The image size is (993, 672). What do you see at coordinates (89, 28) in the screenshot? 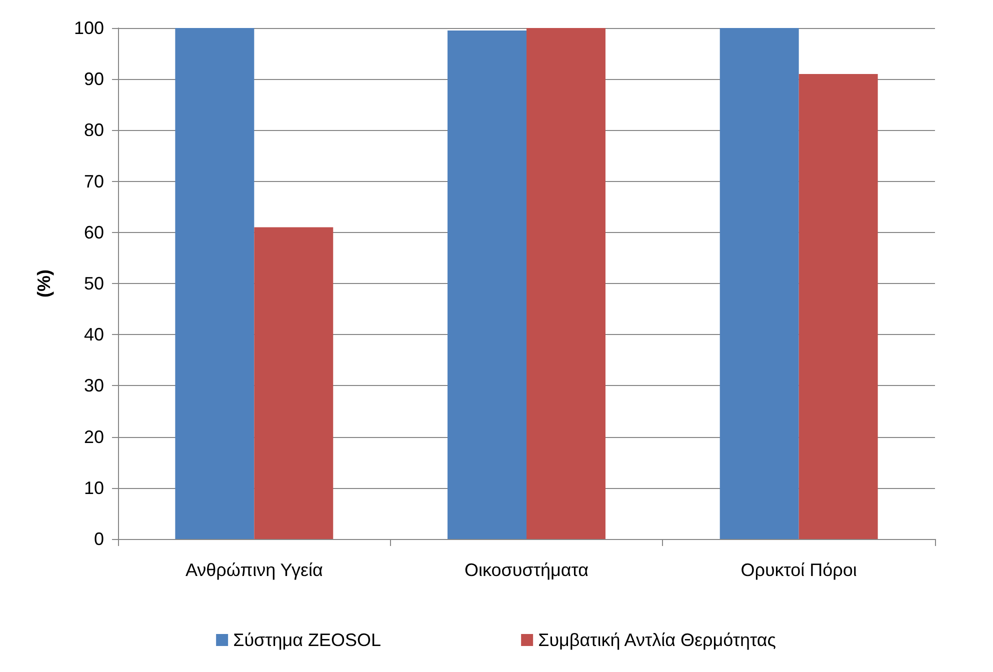
I see `y-tick-label: 100` at bounding box center [89, 28].